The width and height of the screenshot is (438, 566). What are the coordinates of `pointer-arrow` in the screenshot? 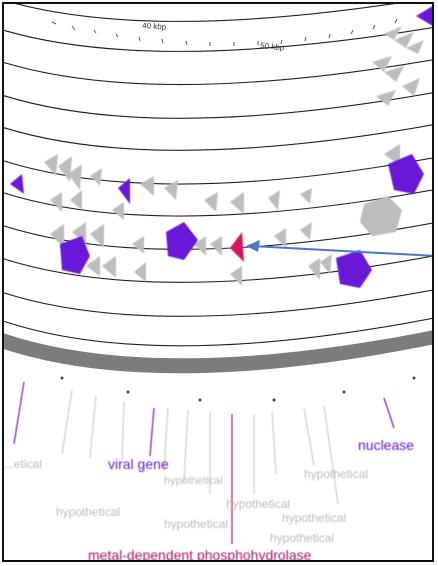 It's located at (339, 248).